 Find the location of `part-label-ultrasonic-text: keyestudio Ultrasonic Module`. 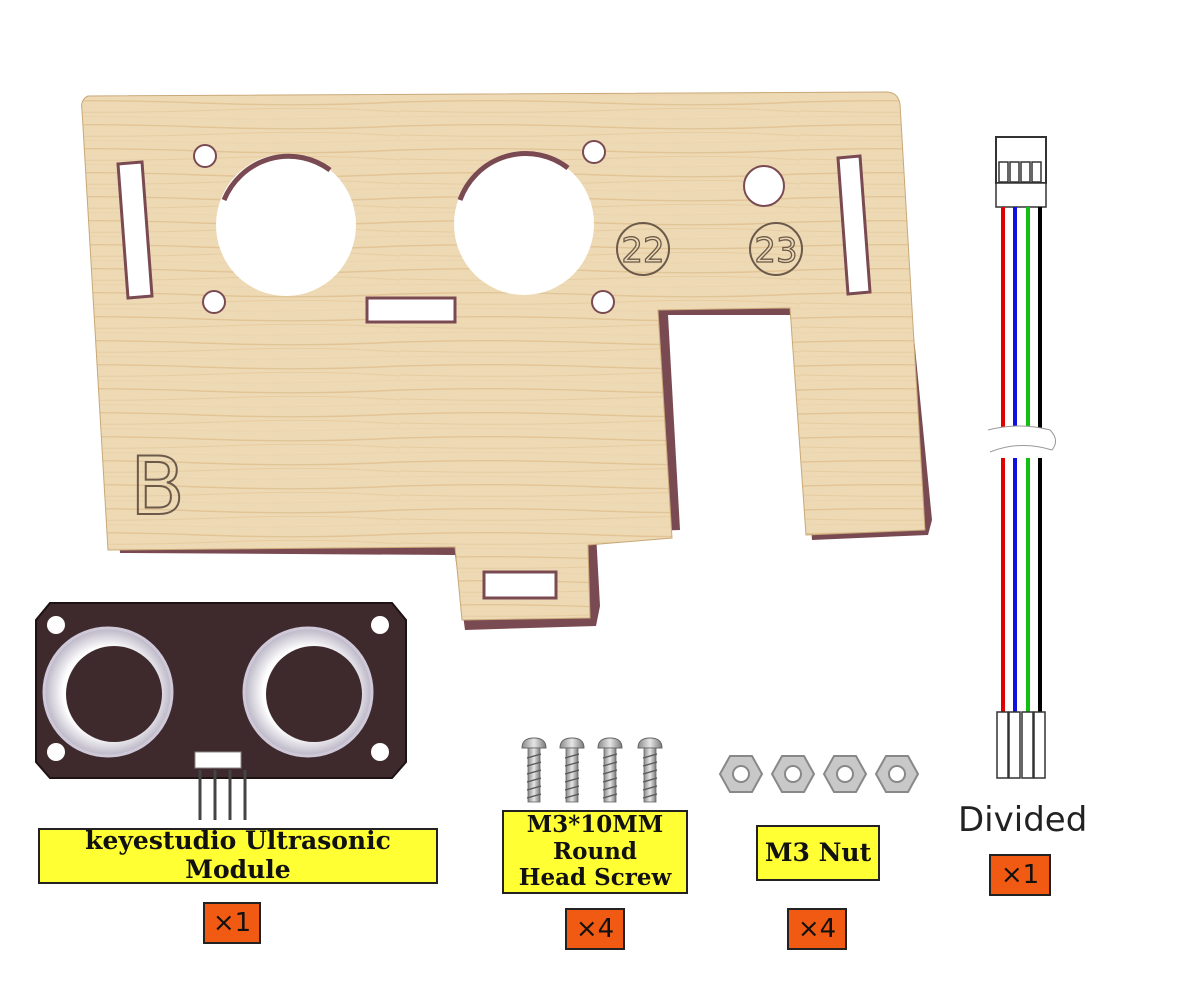

part-label-ultrasonic-text: keyestudio Ultrasonic Module is located at coordinates (238, 855).